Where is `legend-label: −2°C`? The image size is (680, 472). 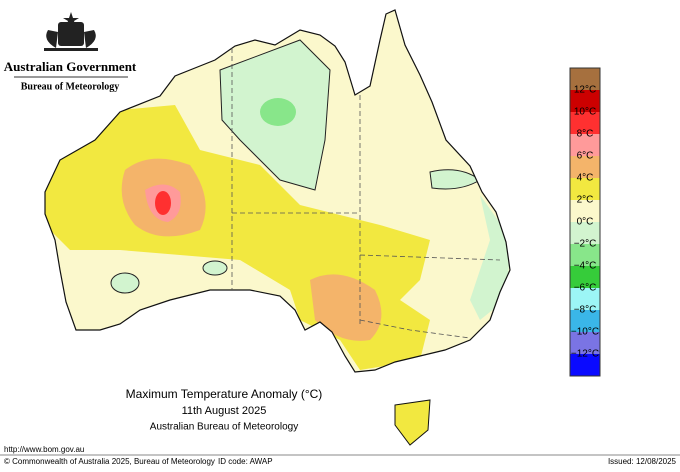
legend-label: −2°C is located at coordinates (585, 244).